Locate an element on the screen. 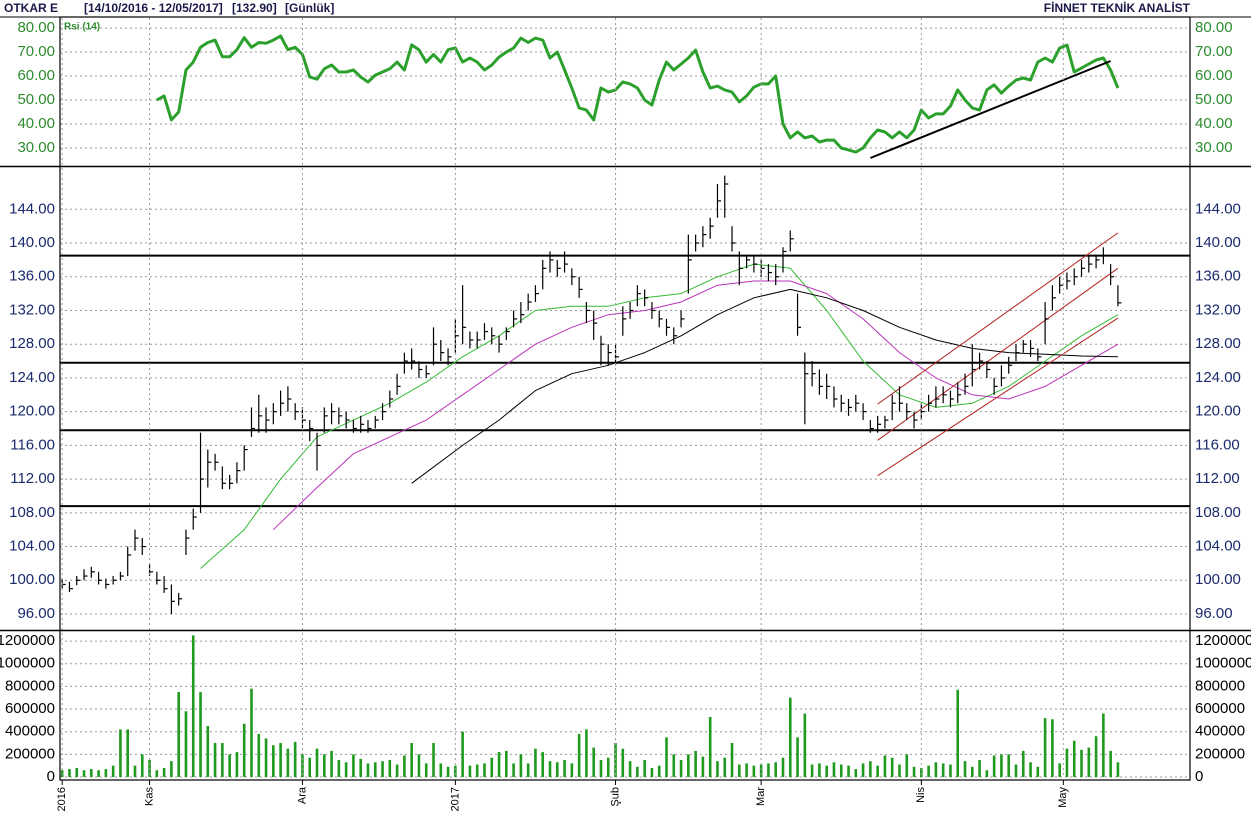 Image resolution: width=1251 pixels, height=822 pixels. trend-line is located at coordinates (998, 318).